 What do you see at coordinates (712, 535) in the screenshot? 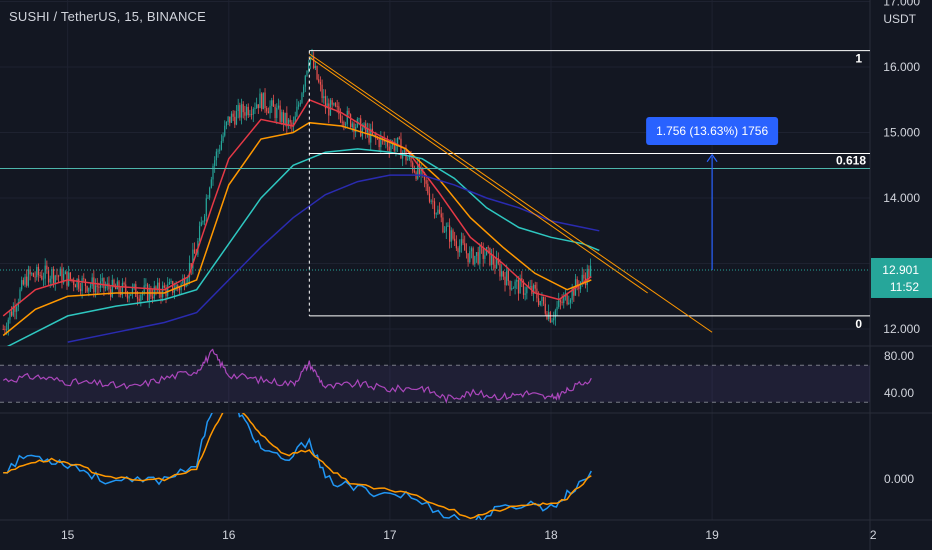
I see `time-axis-tick: 19` at bounding box center [712, 535].